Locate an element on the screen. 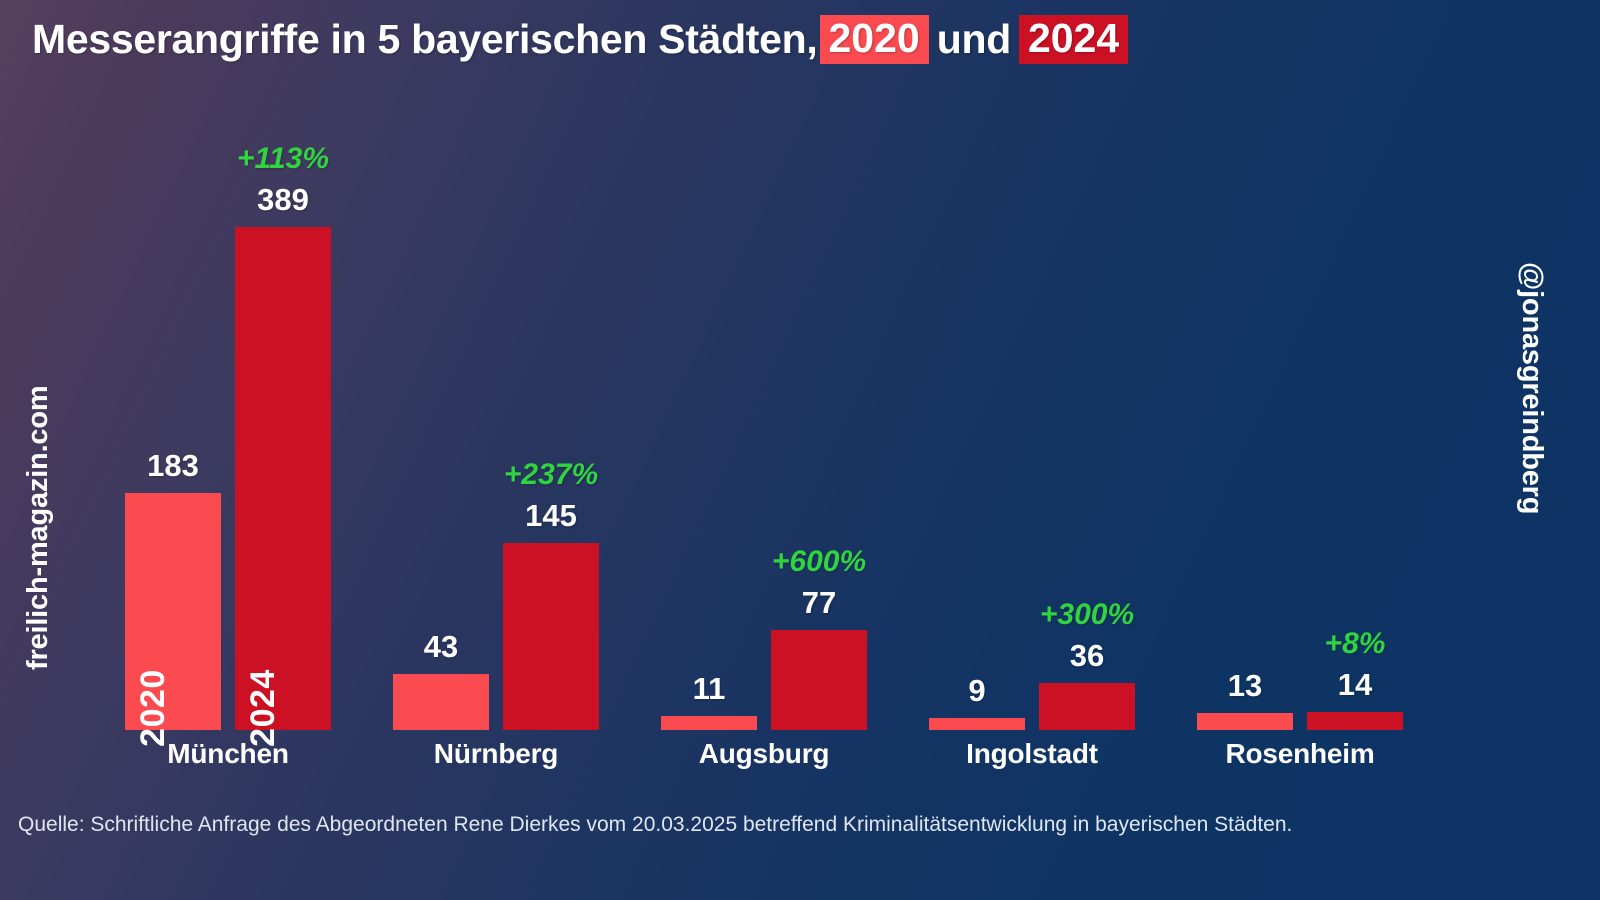  city-label-rosenheim: Rosenheim is located at coordinates (1300, 753).